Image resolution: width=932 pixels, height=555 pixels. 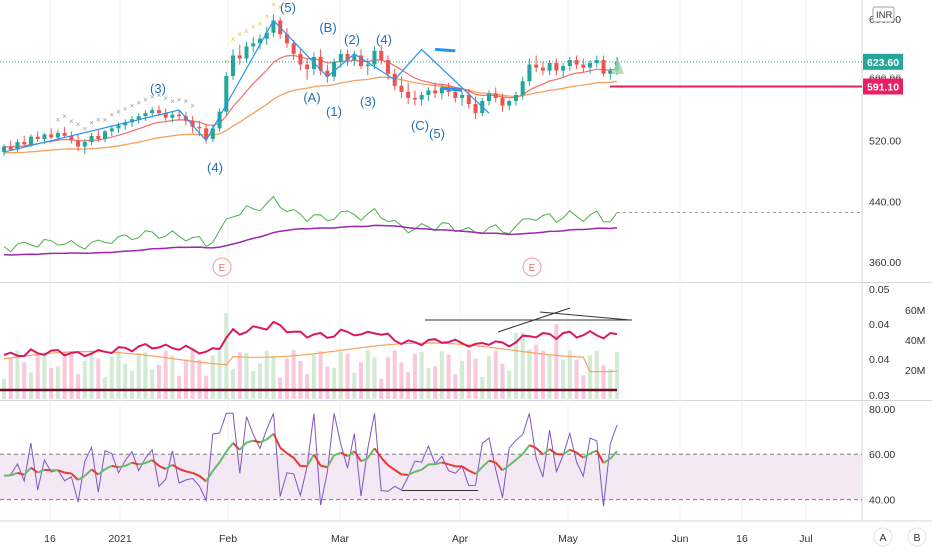 What do you see at coordinates (916, 538) in the screenshot?
I see `axis-button-label: B` at bounding box center [916, 538].